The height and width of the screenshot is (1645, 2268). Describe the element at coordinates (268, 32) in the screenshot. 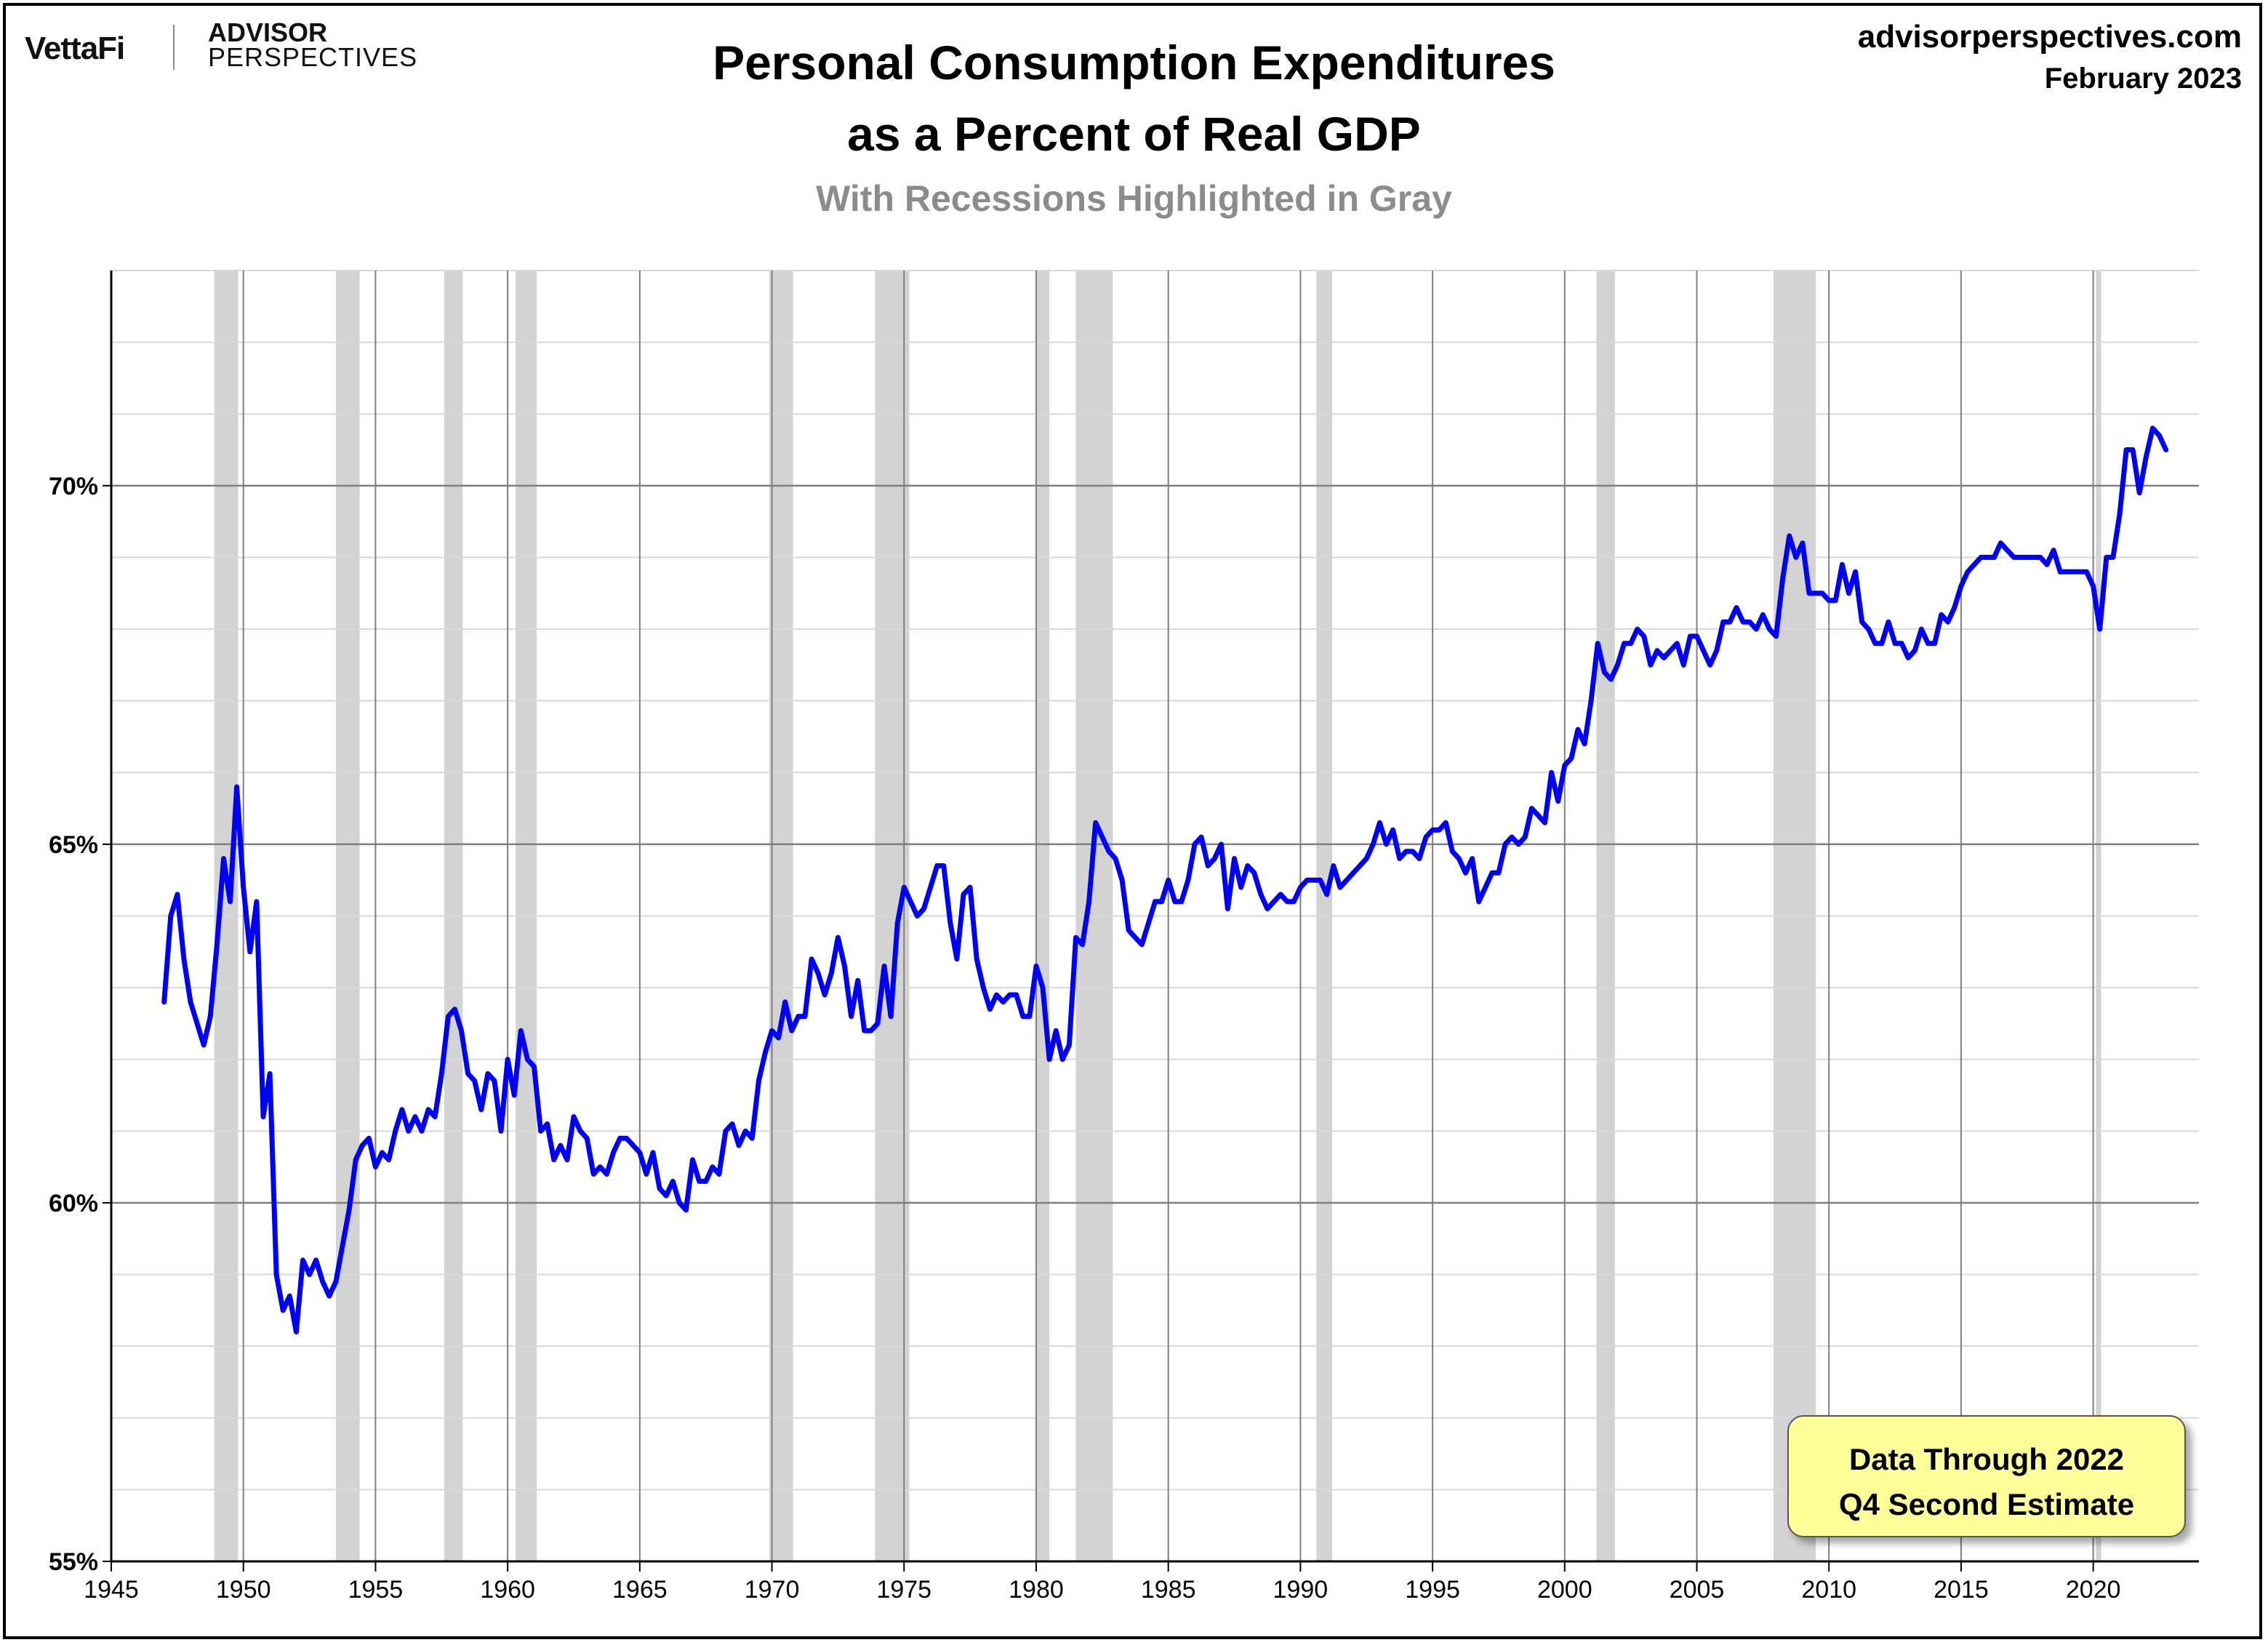

I see `advisor-perspectives-logo-line1: ADVISOR` at that location.